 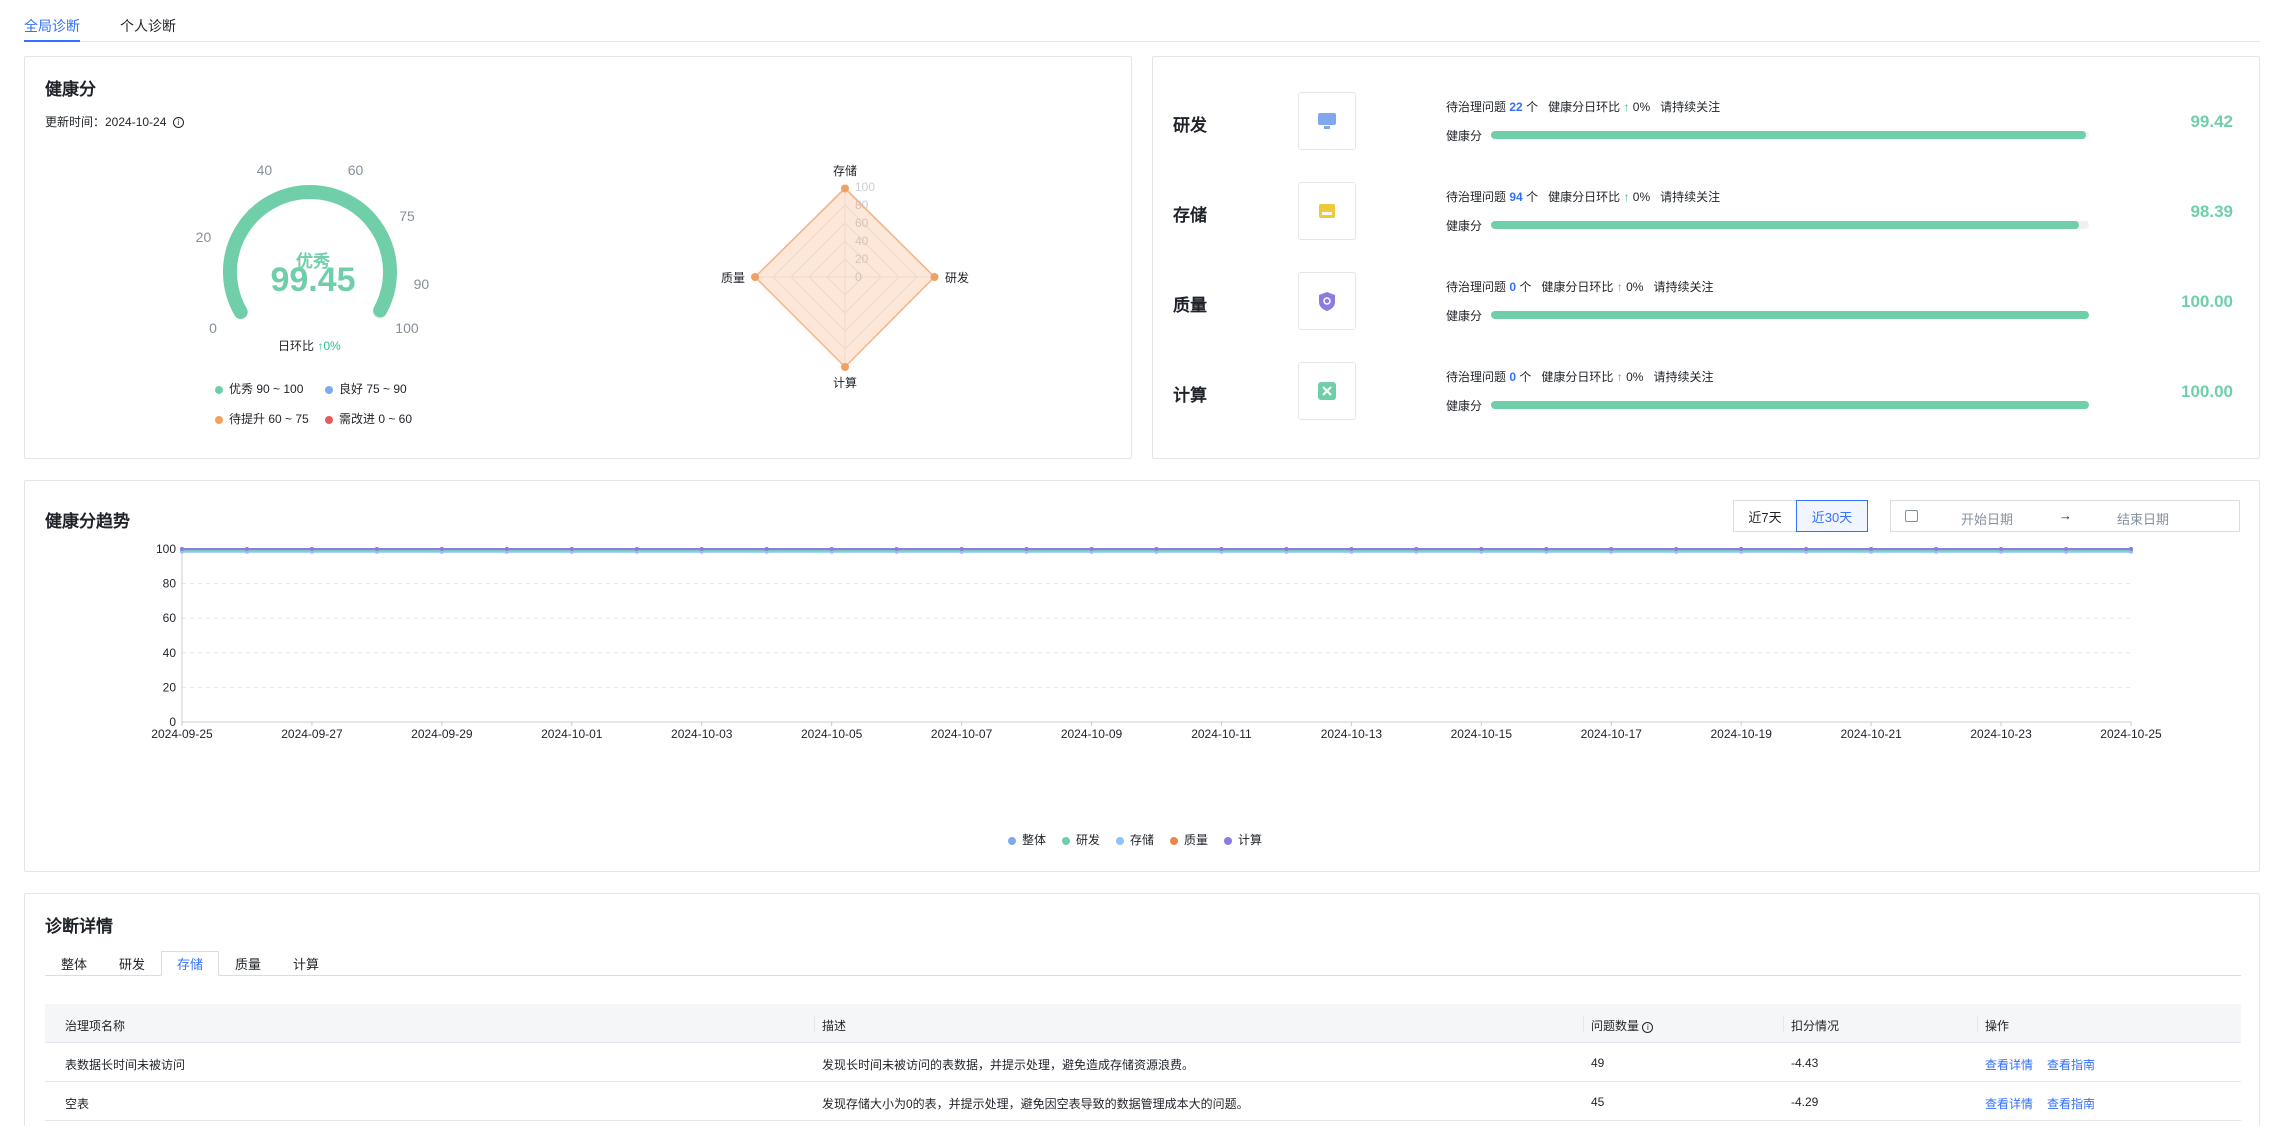 What do you see at coordinates (95, 1026) in the screenshot?
I see `col-name: 治理项名称` at bounding box center [95, 1026].